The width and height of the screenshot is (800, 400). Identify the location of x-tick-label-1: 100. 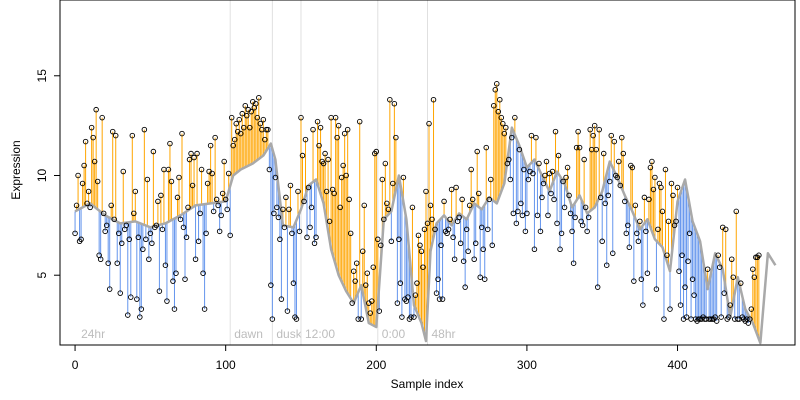
(226, 365).